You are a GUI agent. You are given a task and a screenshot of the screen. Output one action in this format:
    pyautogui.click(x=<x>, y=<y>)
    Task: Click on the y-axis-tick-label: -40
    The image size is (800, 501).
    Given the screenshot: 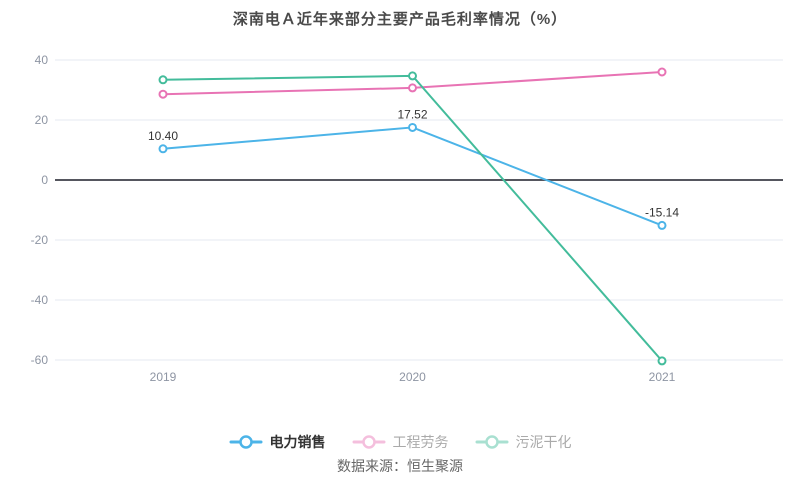 What is the action you would take?
    pyautogui.click(x=40, y=300)
    